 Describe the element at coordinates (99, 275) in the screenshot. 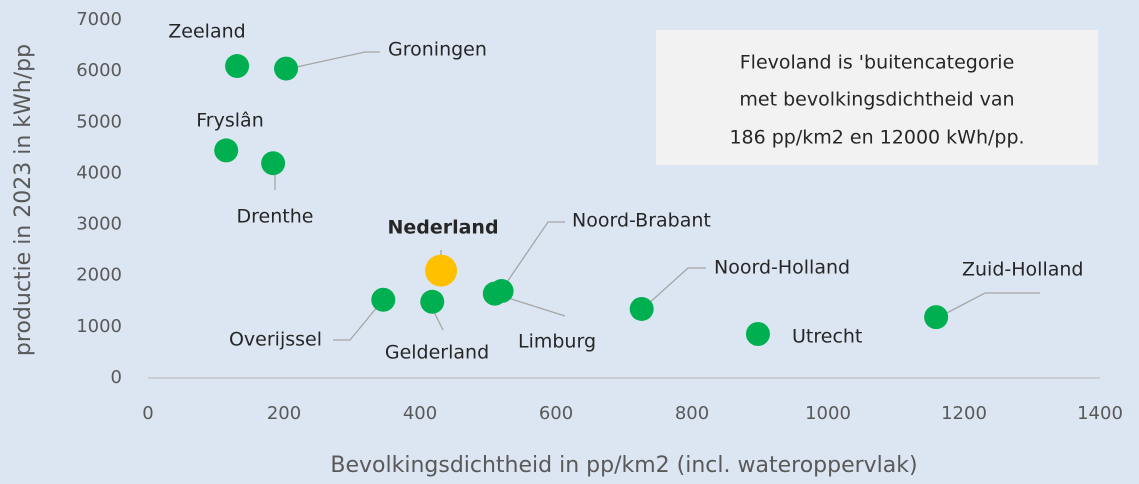

I see `y-tick-label: 2000` at that location.